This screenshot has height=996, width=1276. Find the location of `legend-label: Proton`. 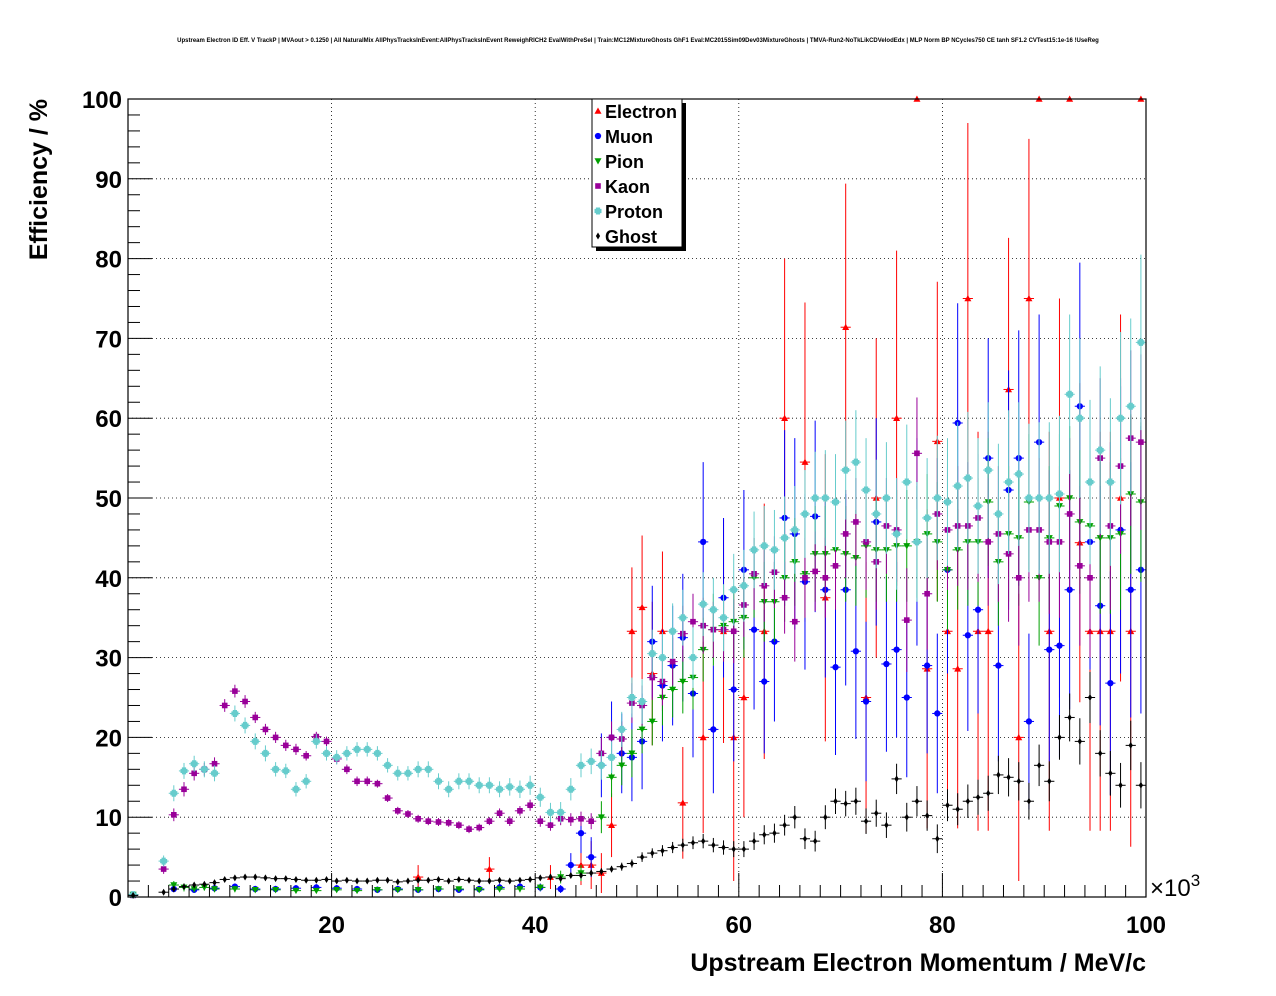

legend-label: Proton is located at coordinates (634, 212).